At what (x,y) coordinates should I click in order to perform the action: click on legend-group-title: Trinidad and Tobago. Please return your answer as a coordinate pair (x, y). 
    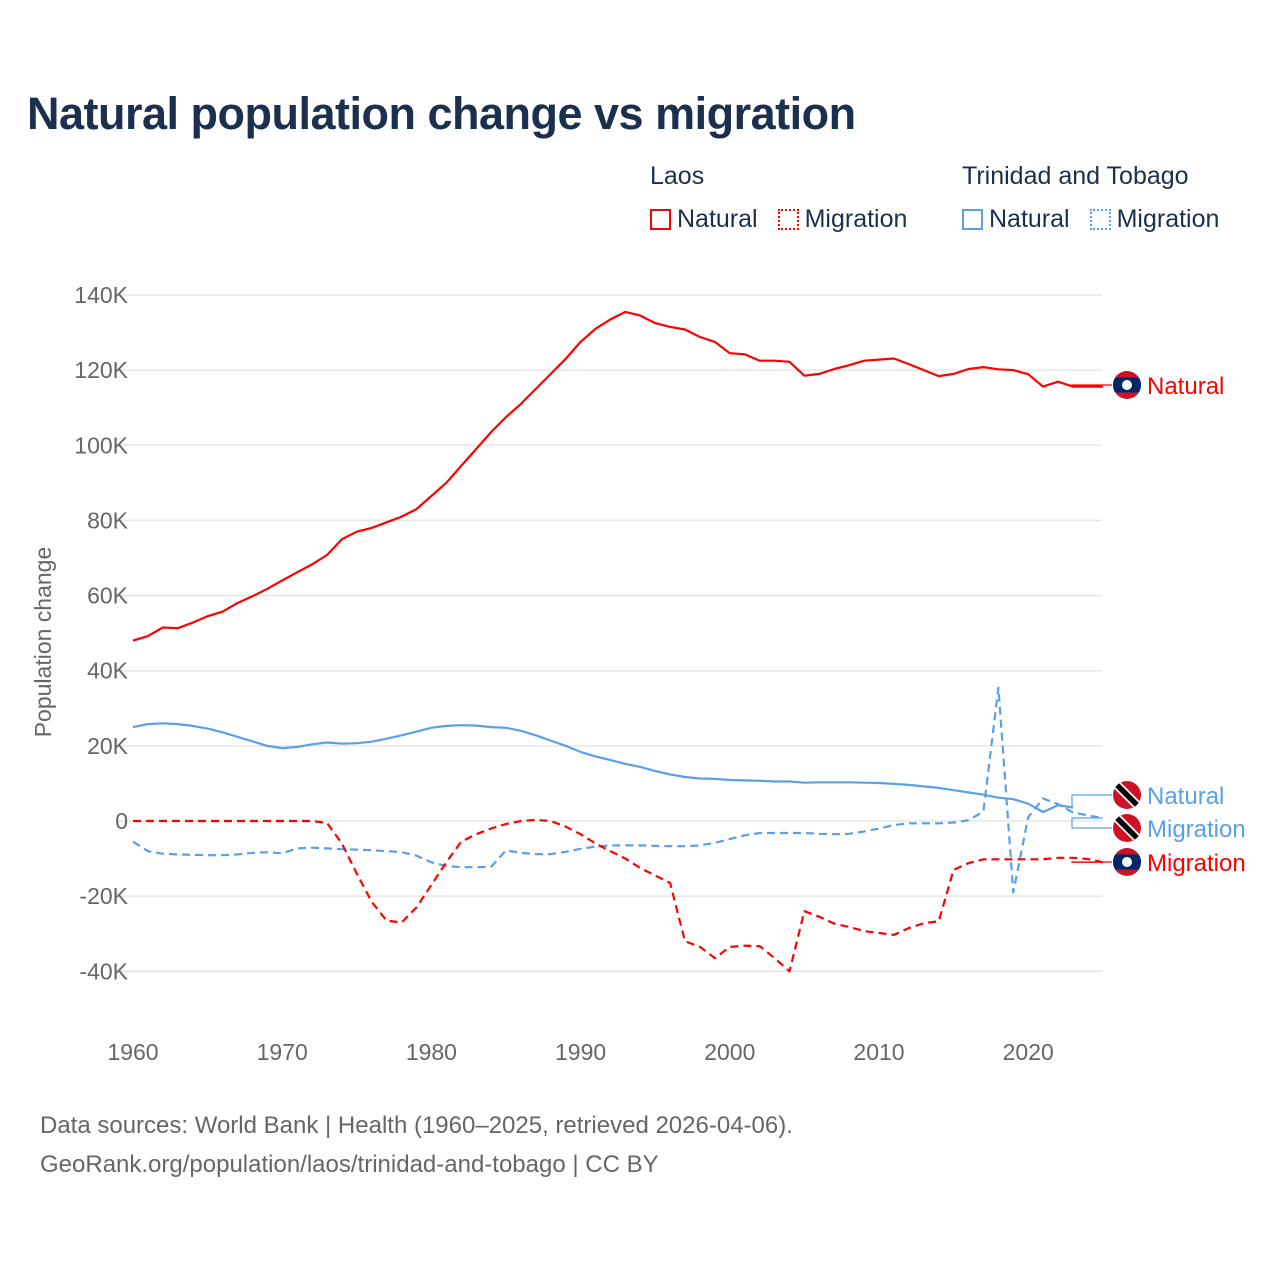
    Looking at the image, I should click on (1075, 176).